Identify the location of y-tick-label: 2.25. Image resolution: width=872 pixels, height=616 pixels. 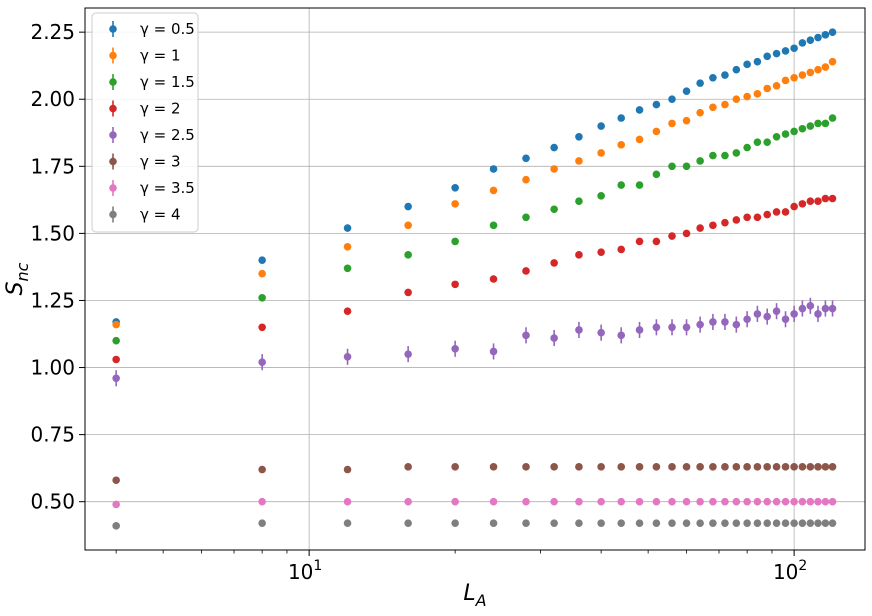
(52, 32).